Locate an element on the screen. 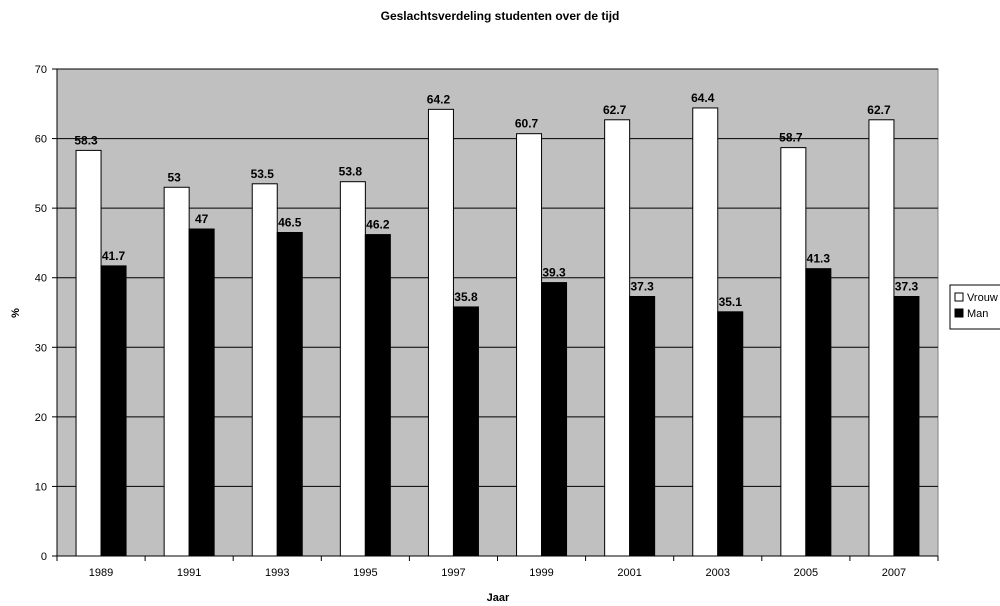 This screenshot has width=1000, height=606. x-tick-label: 1993 is located at coordinates (277, 573).